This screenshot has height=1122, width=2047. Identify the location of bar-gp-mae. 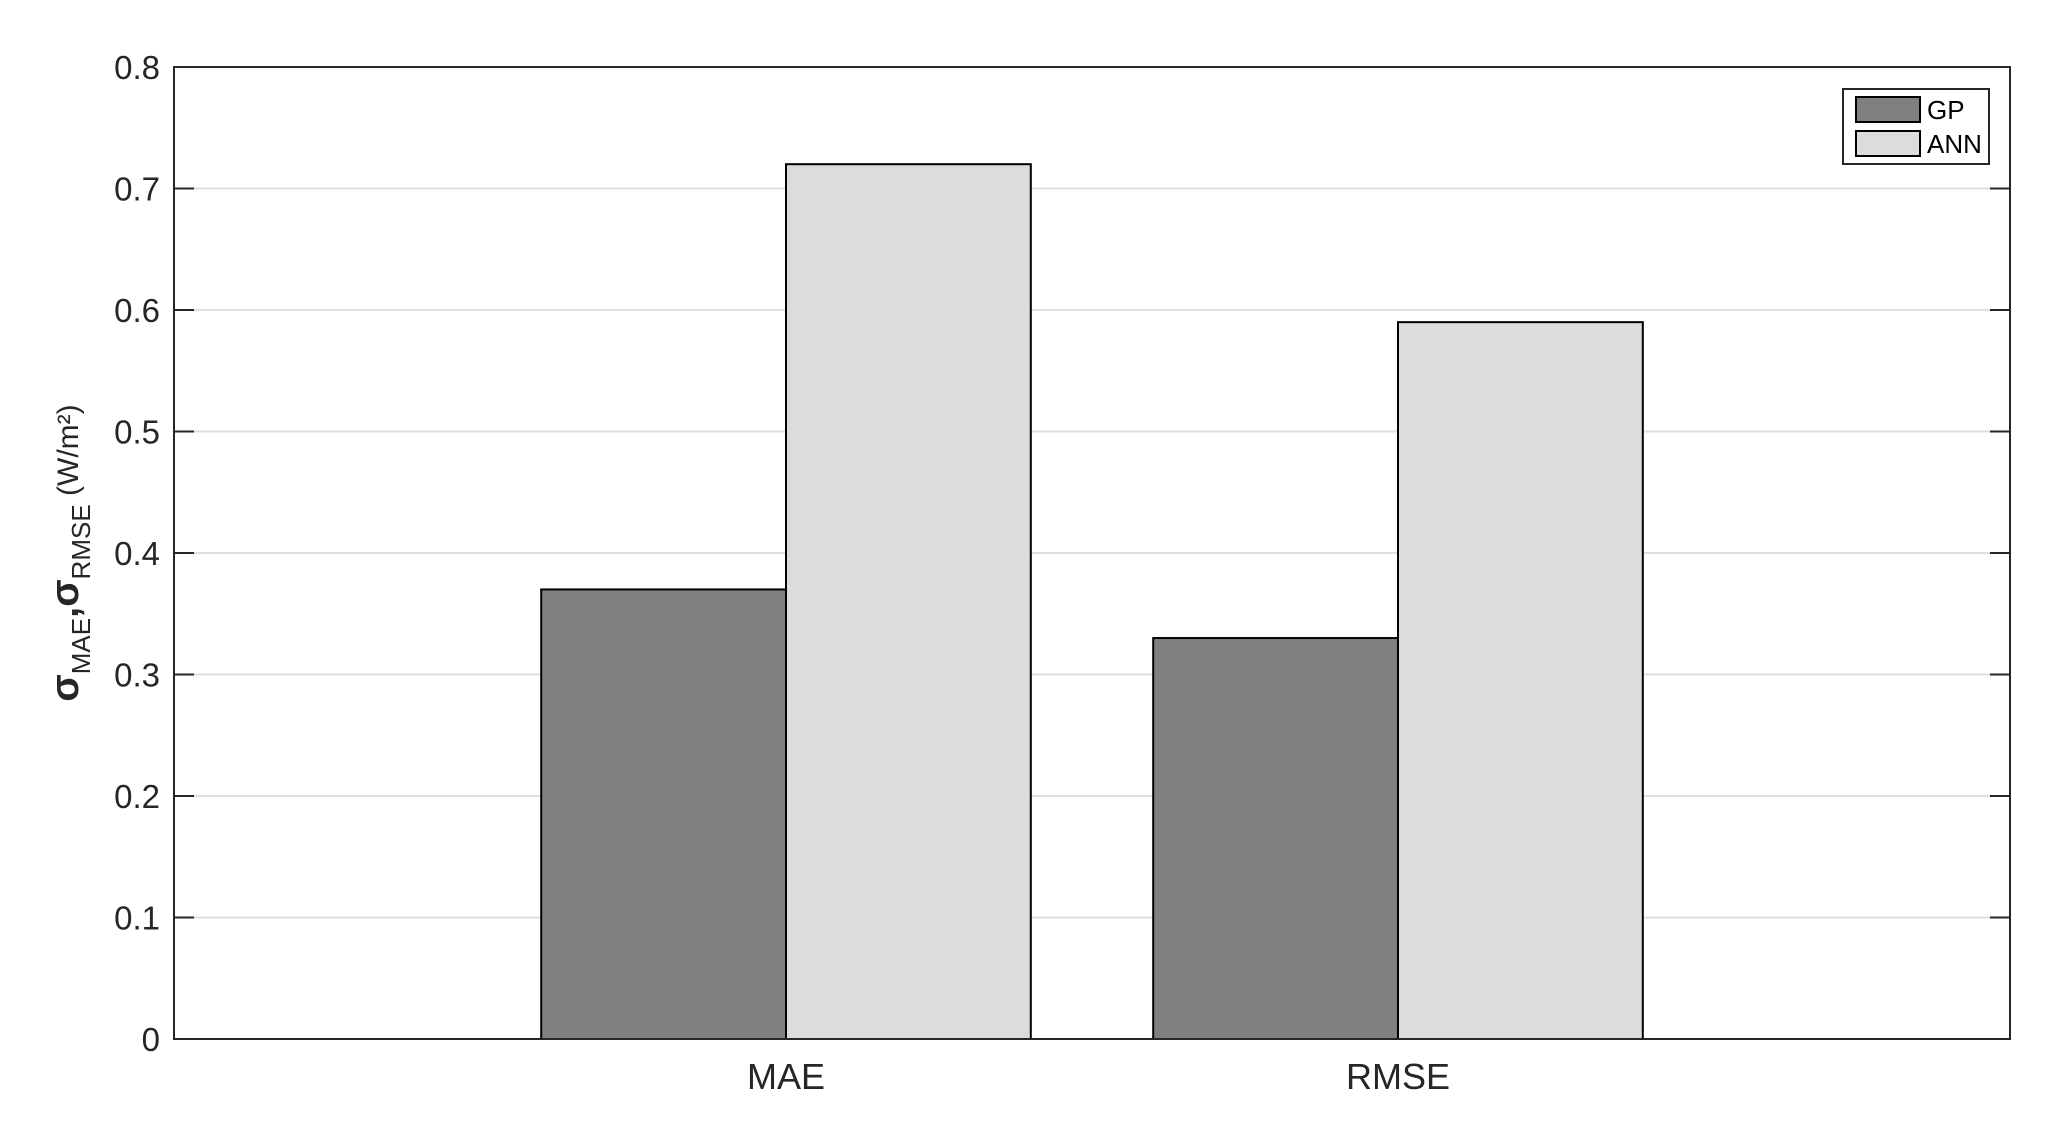
(664, 814).